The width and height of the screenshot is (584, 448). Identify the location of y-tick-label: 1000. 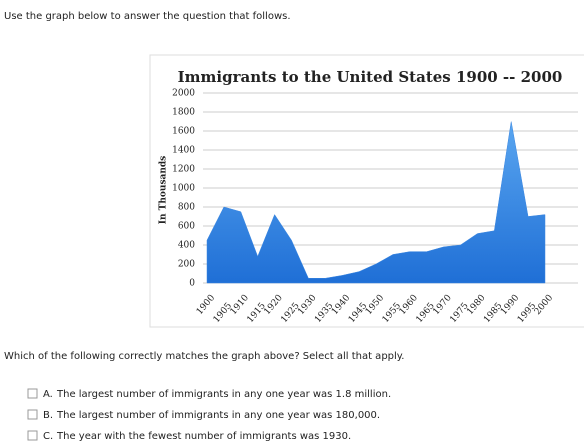
(183, 189).